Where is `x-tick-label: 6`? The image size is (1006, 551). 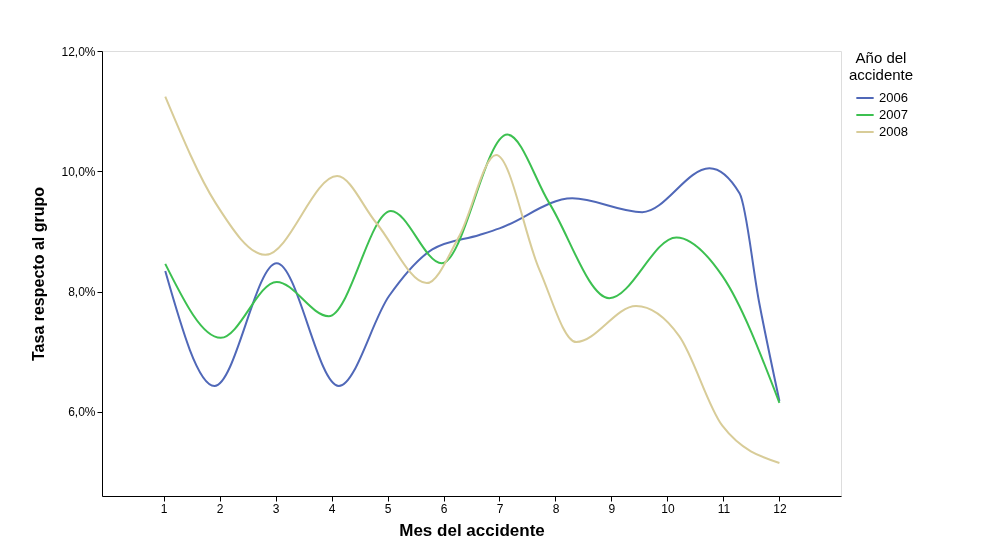
x-tick-label: 6 is located at coordinates (444, 508).